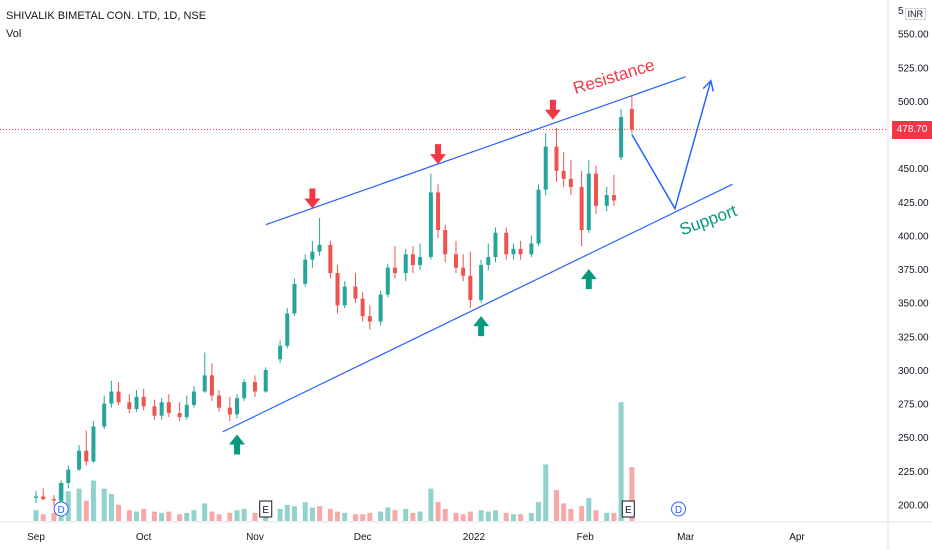  Describe the element at coordinates (708, 85) in the screenshot. I see `projection-arrowhead` at that location.